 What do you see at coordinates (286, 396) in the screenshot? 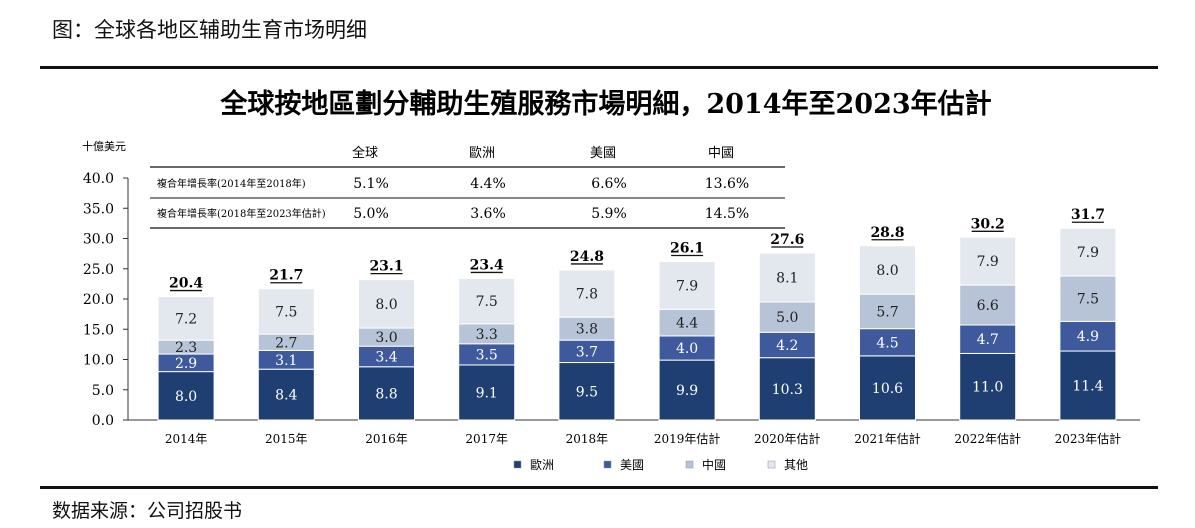
I see `segment-value-label: 8.4` at bounding box center [286, 396].